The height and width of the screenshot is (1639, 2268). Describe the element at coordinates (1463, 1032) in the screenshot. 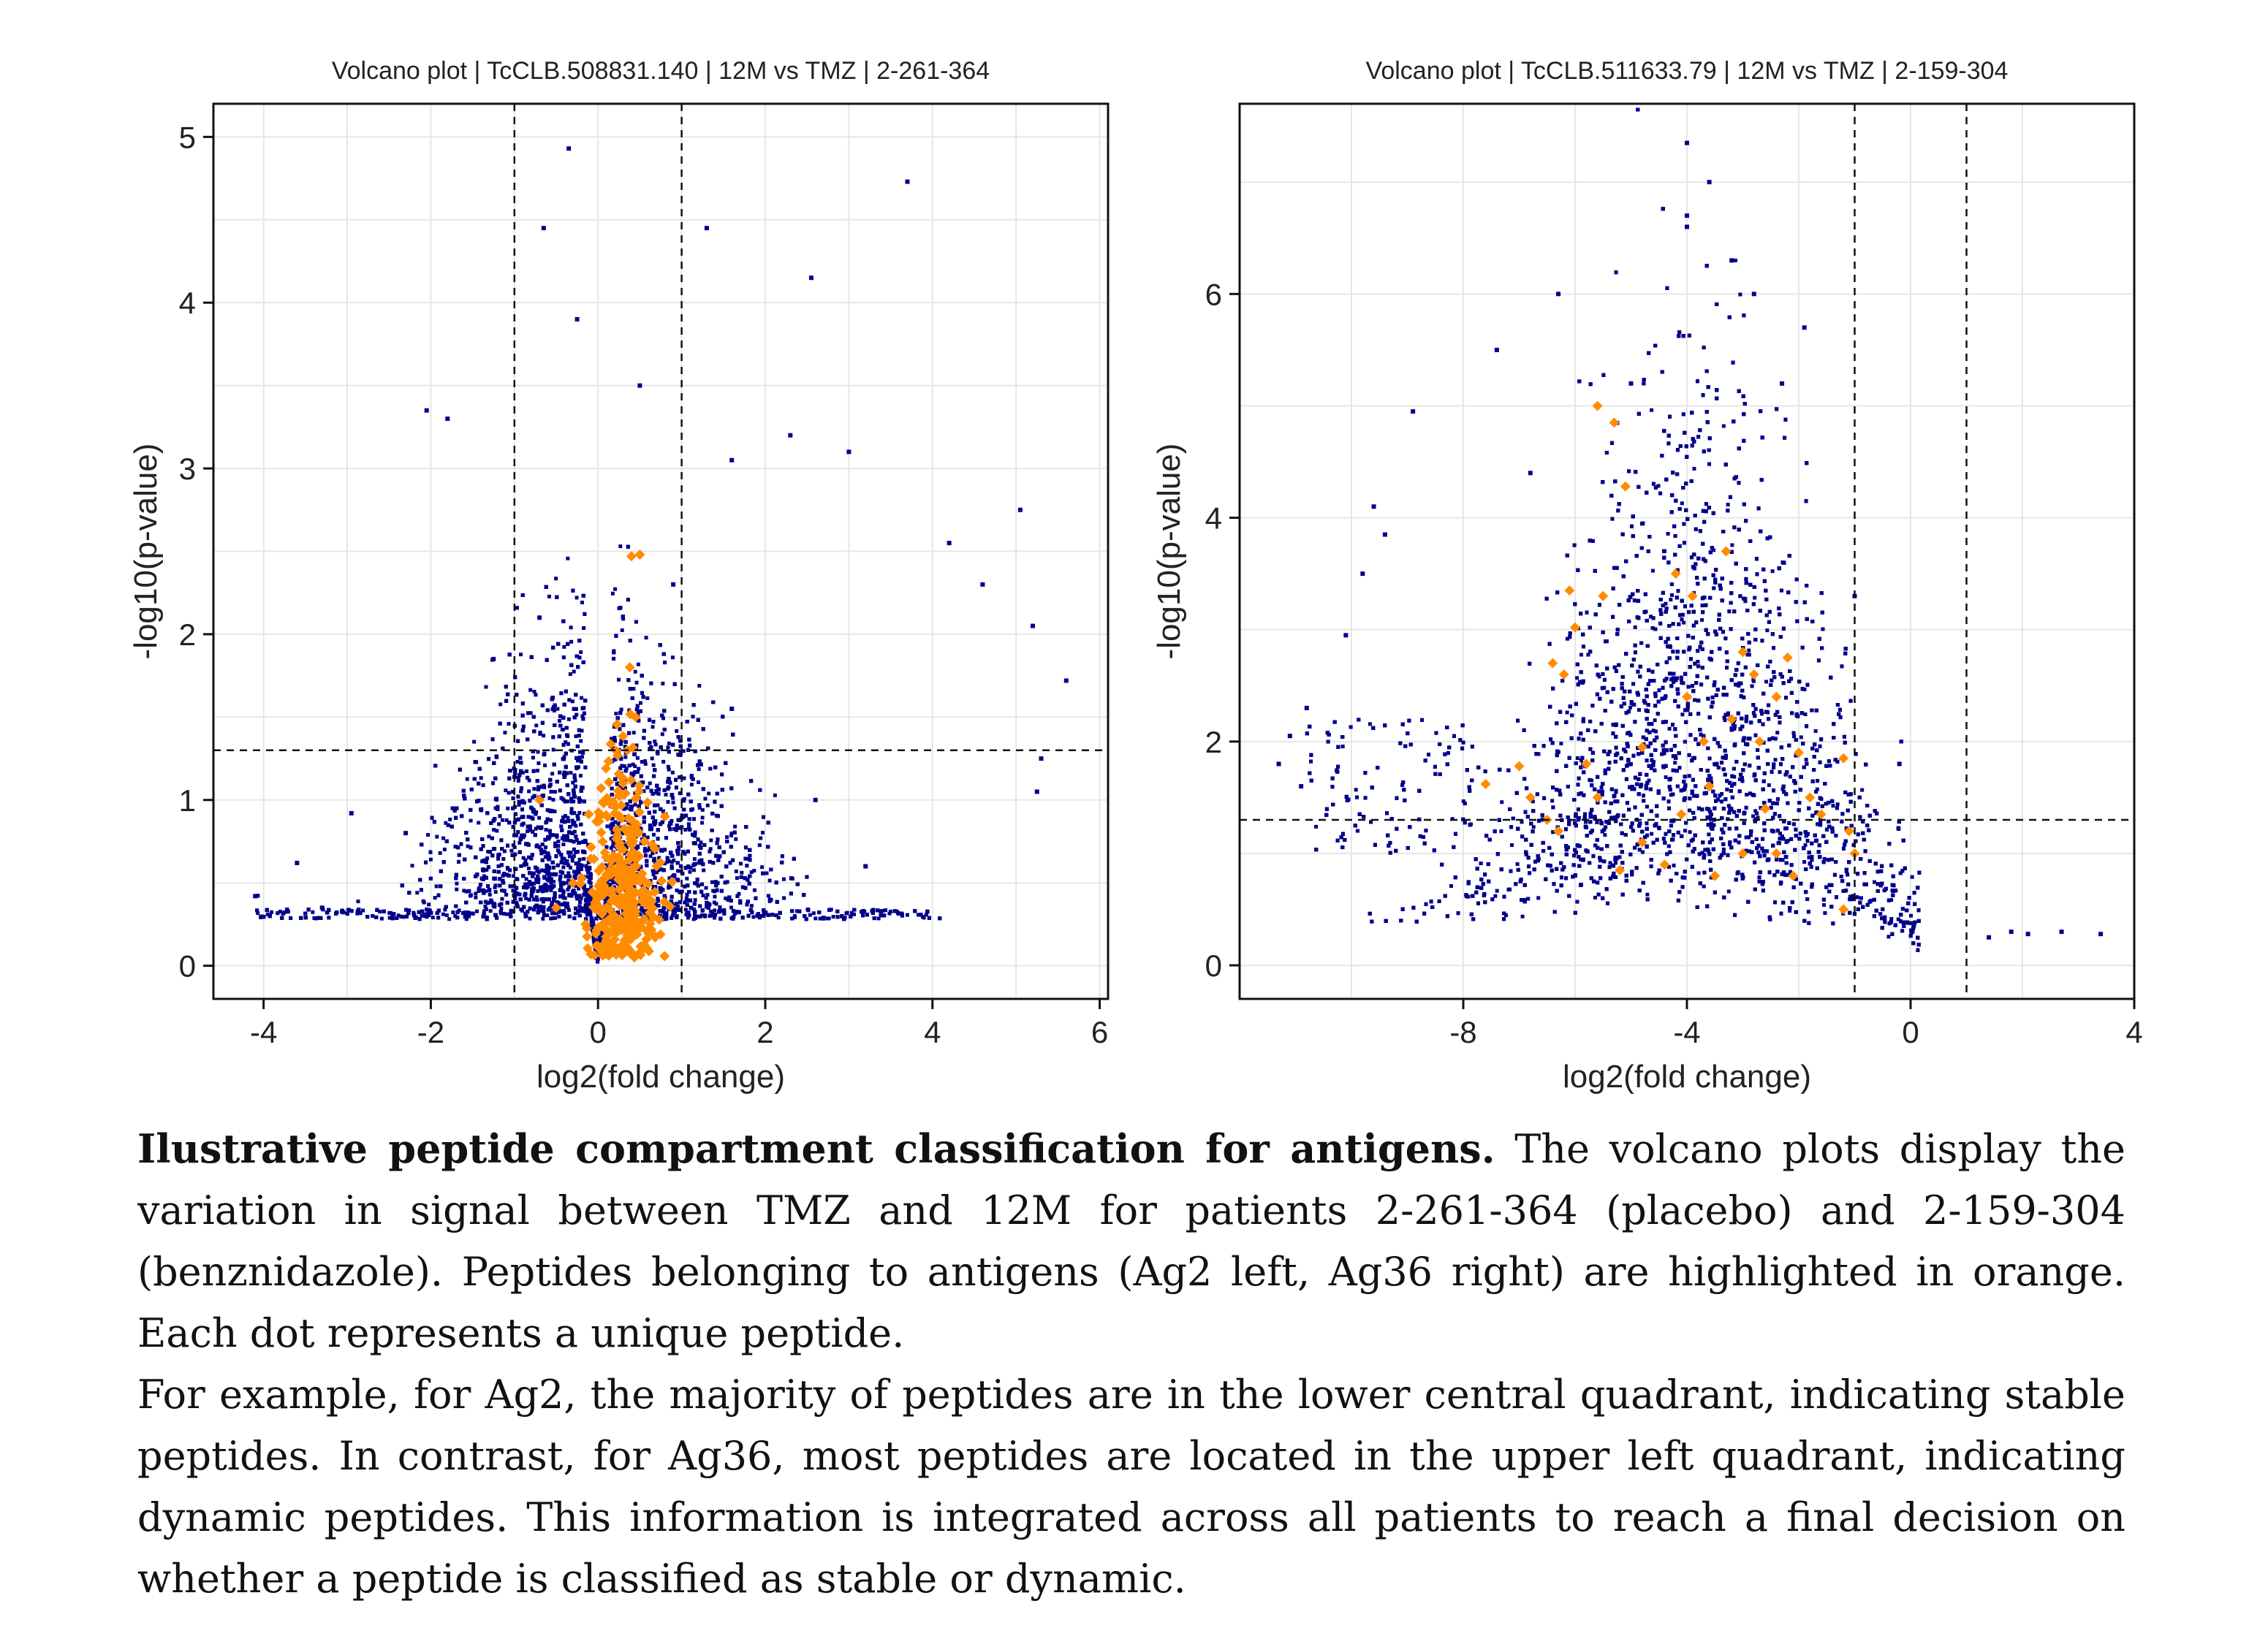

I see `x-tick-label: -8` at that location.